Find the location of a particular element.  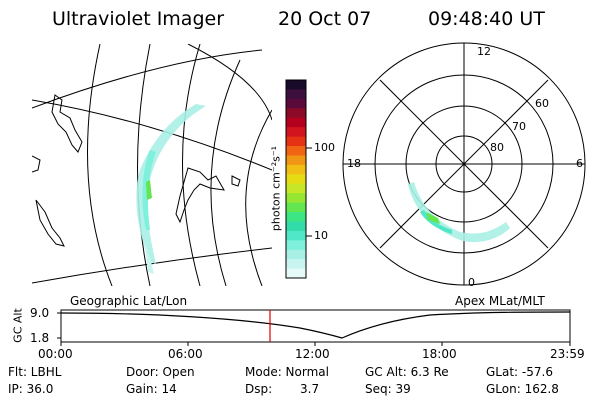

mlt-label-12: 12 is located at coordinates (484, 51).